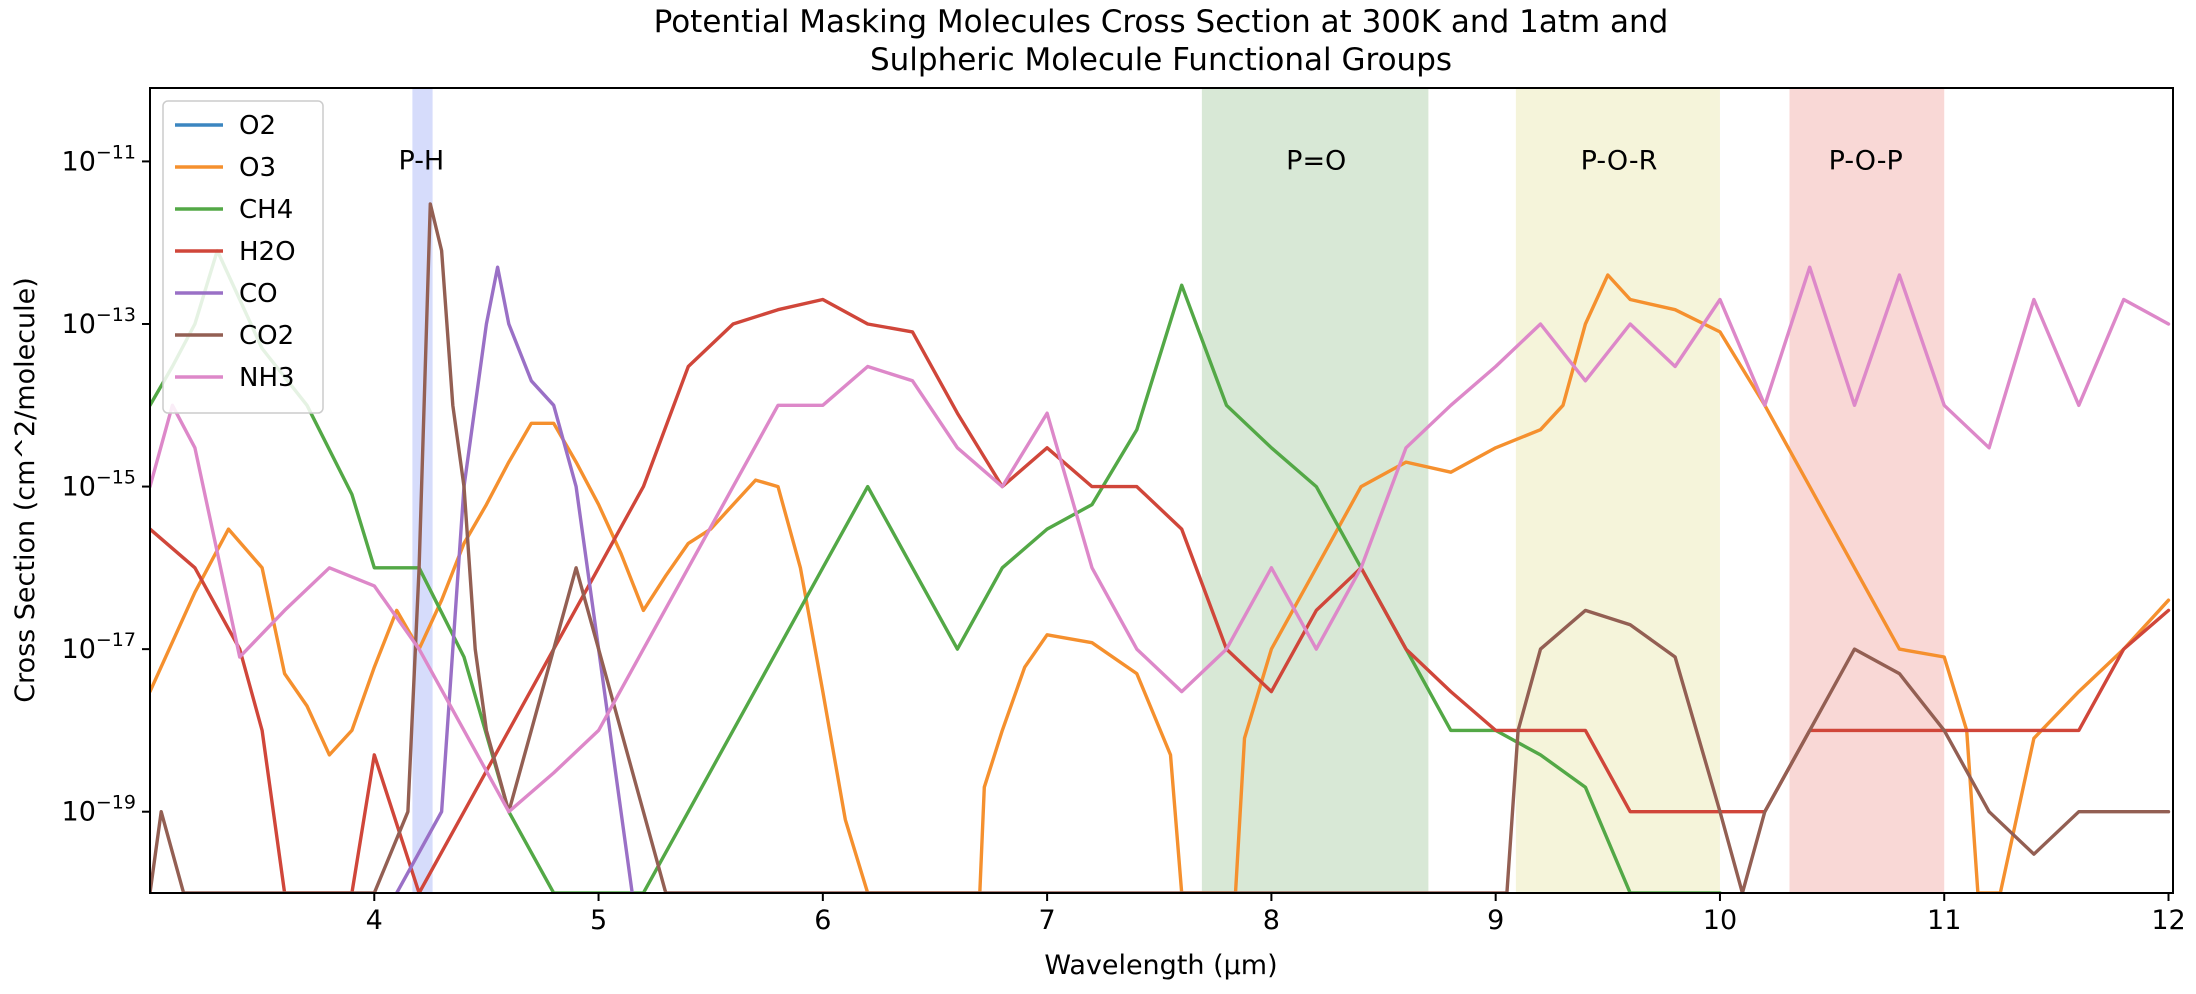 Image resolution: width=2196 pixels, height=994 pixels. Describe the element at coordinates (257, 168) in the screenshot. I see `legend-label-o3: O3` at that location.